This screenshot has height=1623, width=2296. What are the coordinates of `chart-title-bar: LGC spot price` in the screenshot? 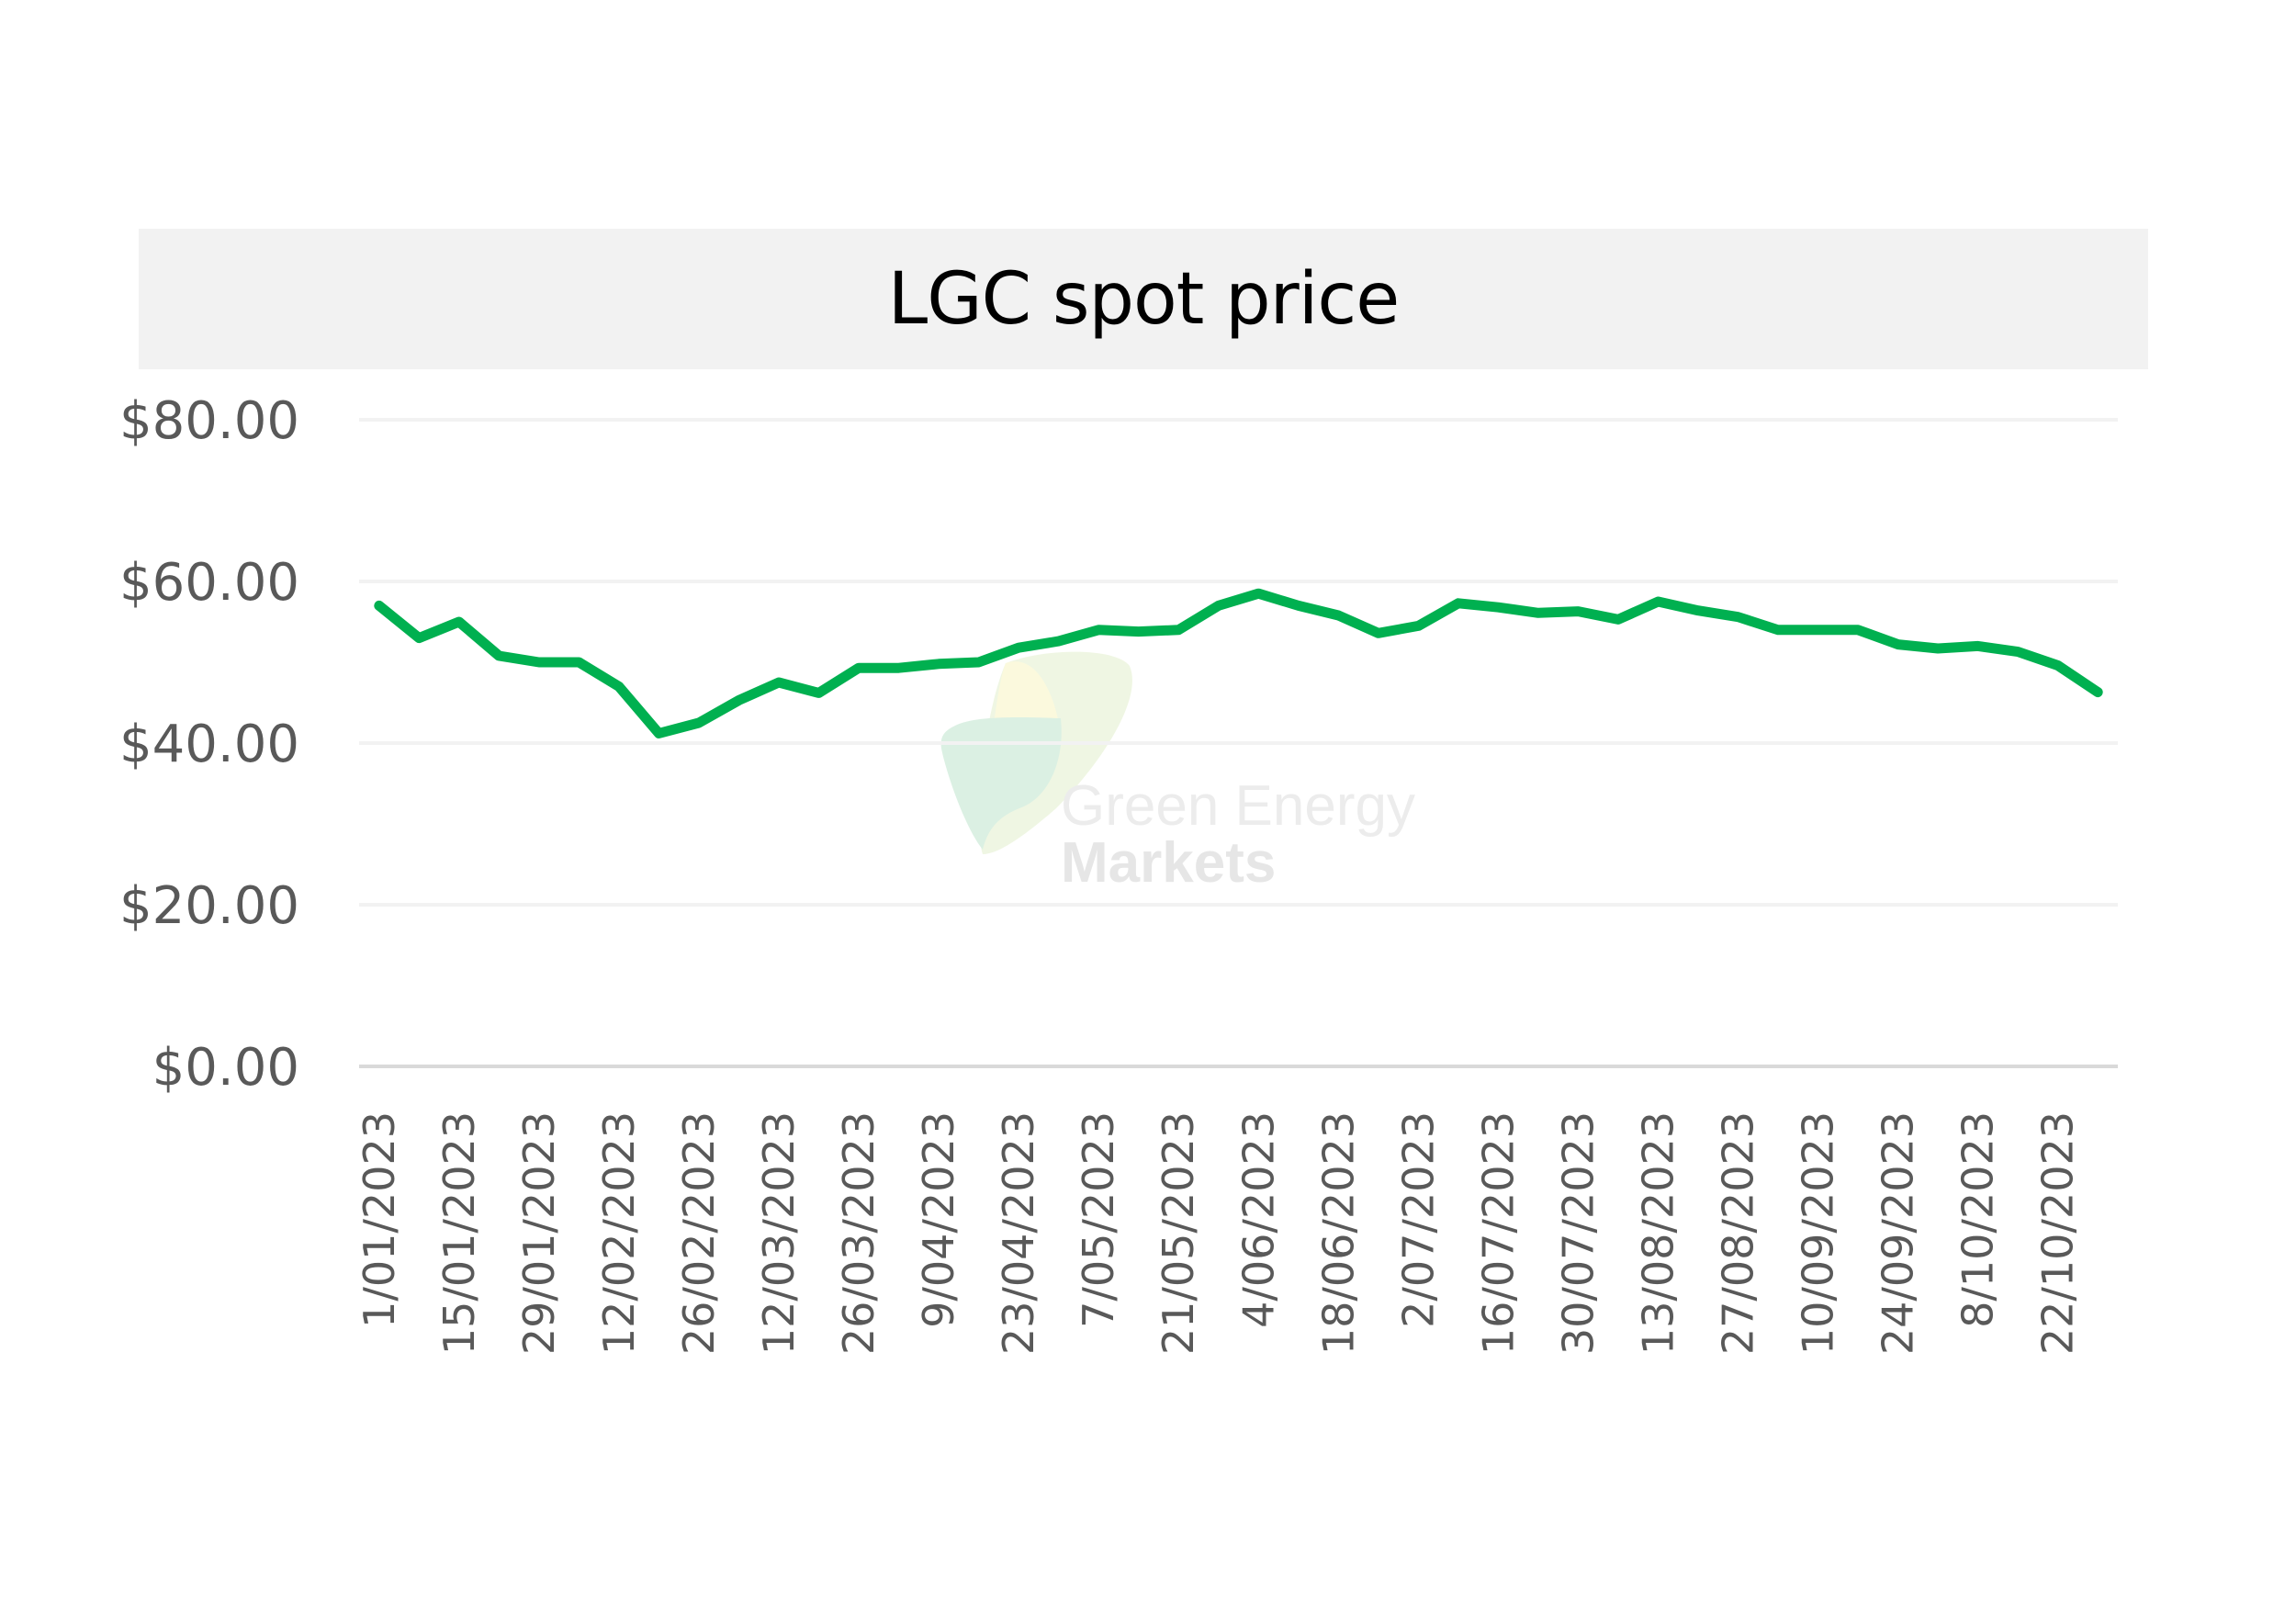 It's located at (1143, 299).